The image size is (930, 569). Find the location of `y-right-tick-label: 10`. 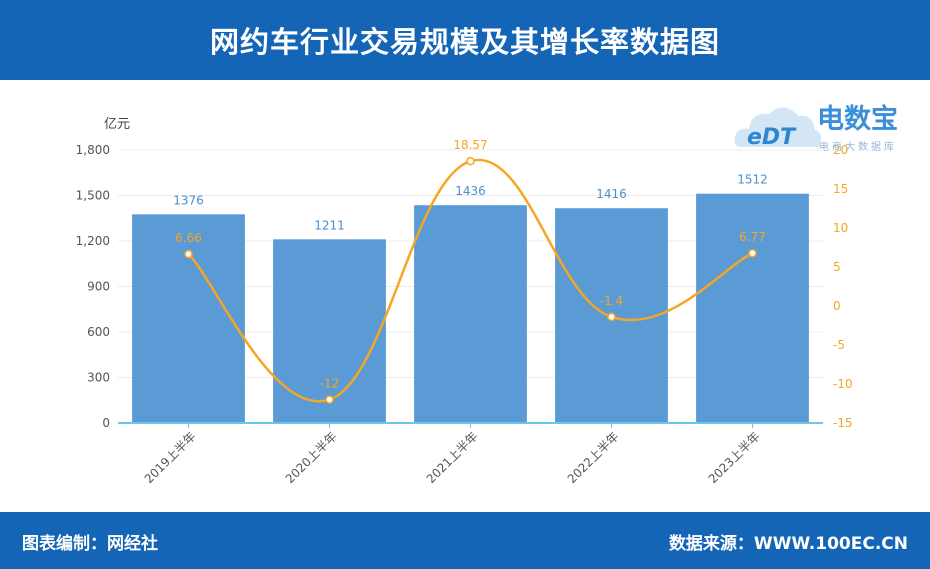

y-right-tick-label: 10 is located at coordinates (840, 228).